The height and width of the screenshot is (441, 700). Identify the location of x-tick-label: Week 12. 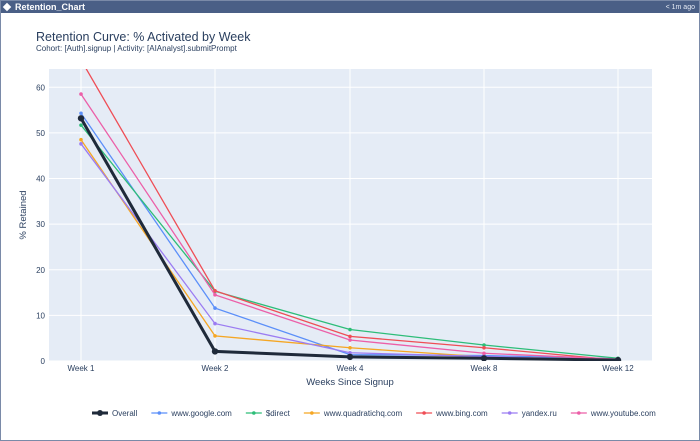
(618, 368).